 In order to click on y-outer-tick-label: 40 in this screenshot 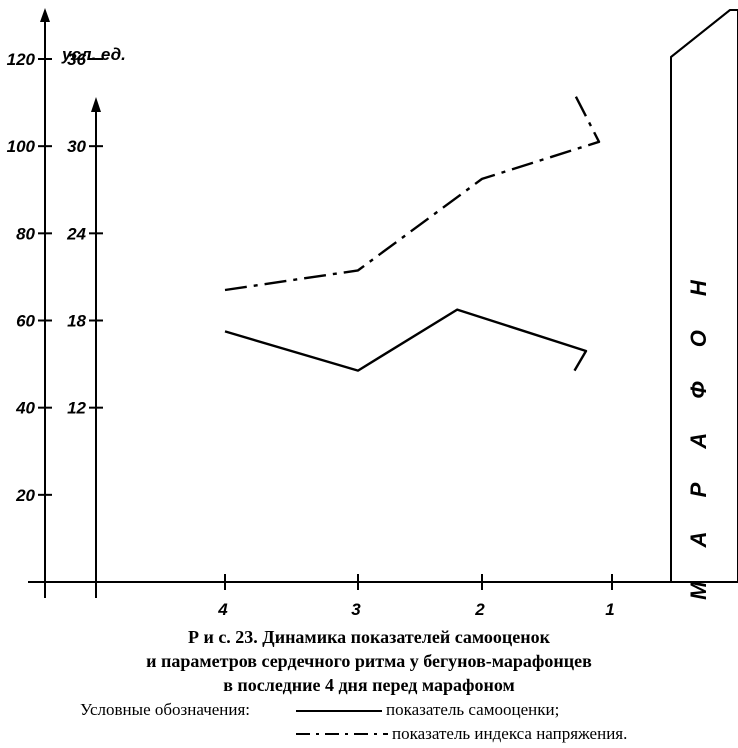, I will do `click(25, 408)`.